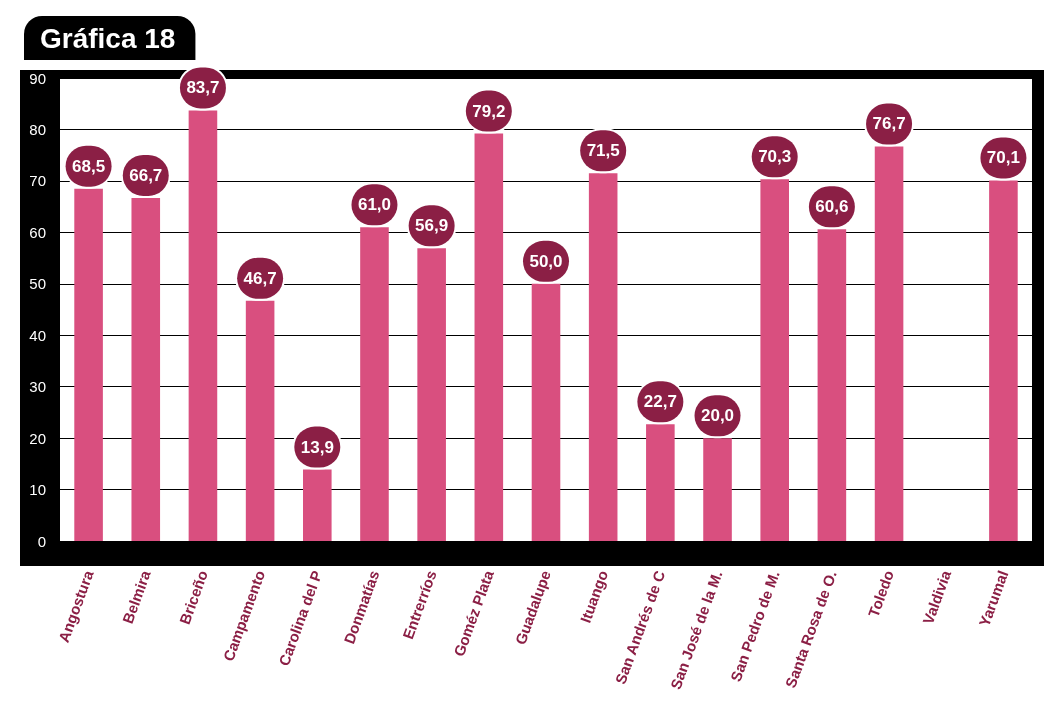 The image size is (1052, 702). What do you see at coordinates (89, 166) in the screenshot?
I see `data-label: 68,5` at bounding box center [89, 166].